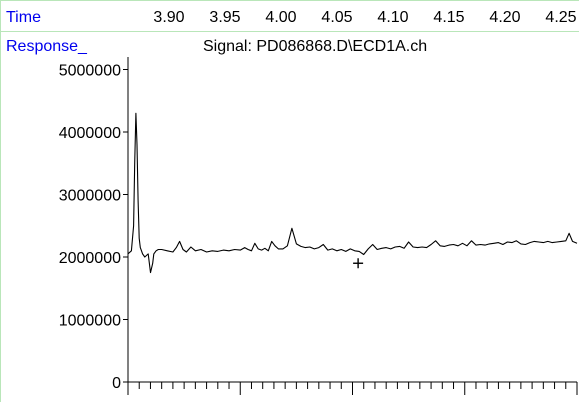  Describe the element at coordinates (504, 17) in the screenshot. I see `time-tick-label: 4.20` at that location.